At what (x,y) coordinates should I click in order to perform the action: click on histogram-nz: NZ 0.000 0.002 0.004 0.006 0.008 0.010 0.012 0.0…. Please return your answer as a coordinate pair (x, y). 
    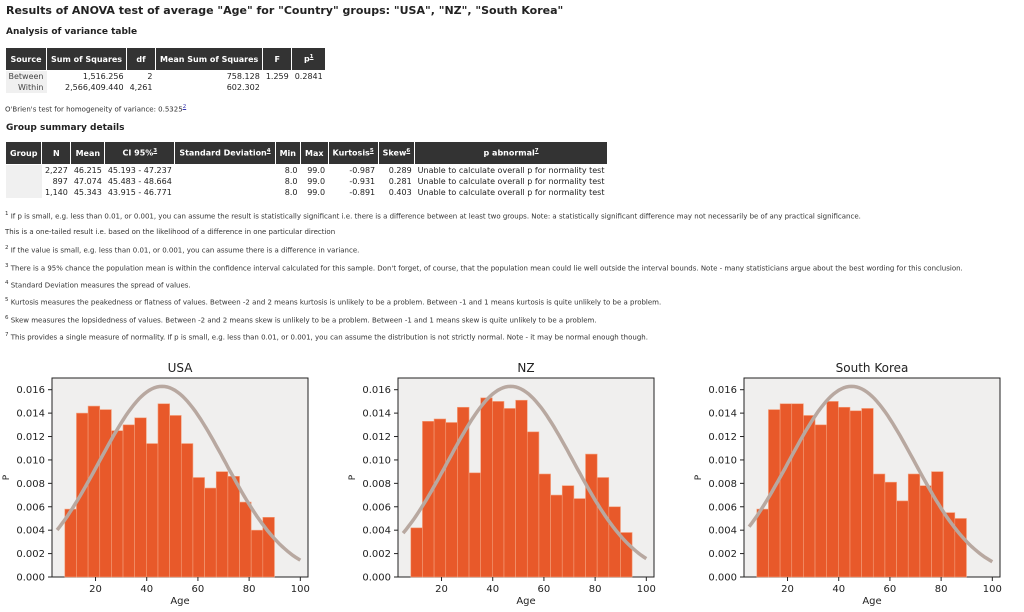
    Looking at the image, I should click on (502, 484).